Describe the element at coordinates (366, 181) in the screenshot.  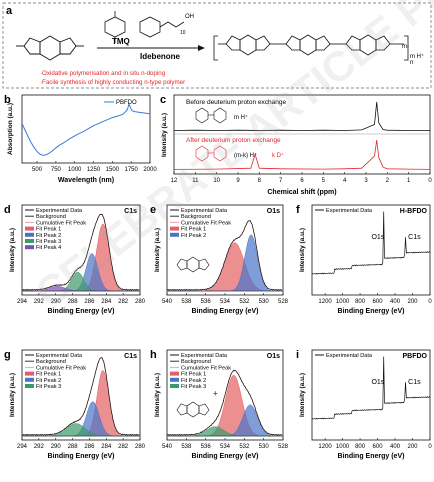
I see `x-tick-label: 3` at that location.